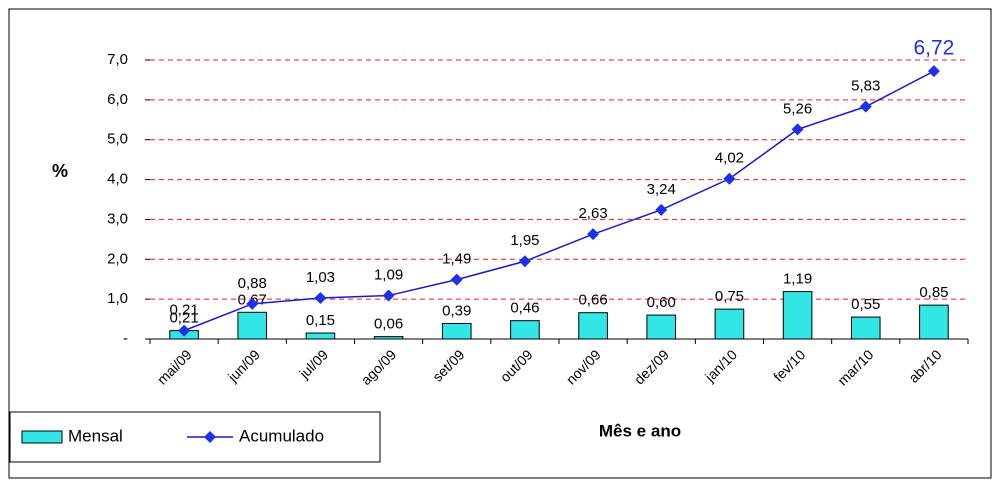 The height and width of the screenshot is (491, 1000). What do you see at coordinates (252, 283) in the screenshot?
I see `line-value-label: 0,88` at bounding box center [252, 283].